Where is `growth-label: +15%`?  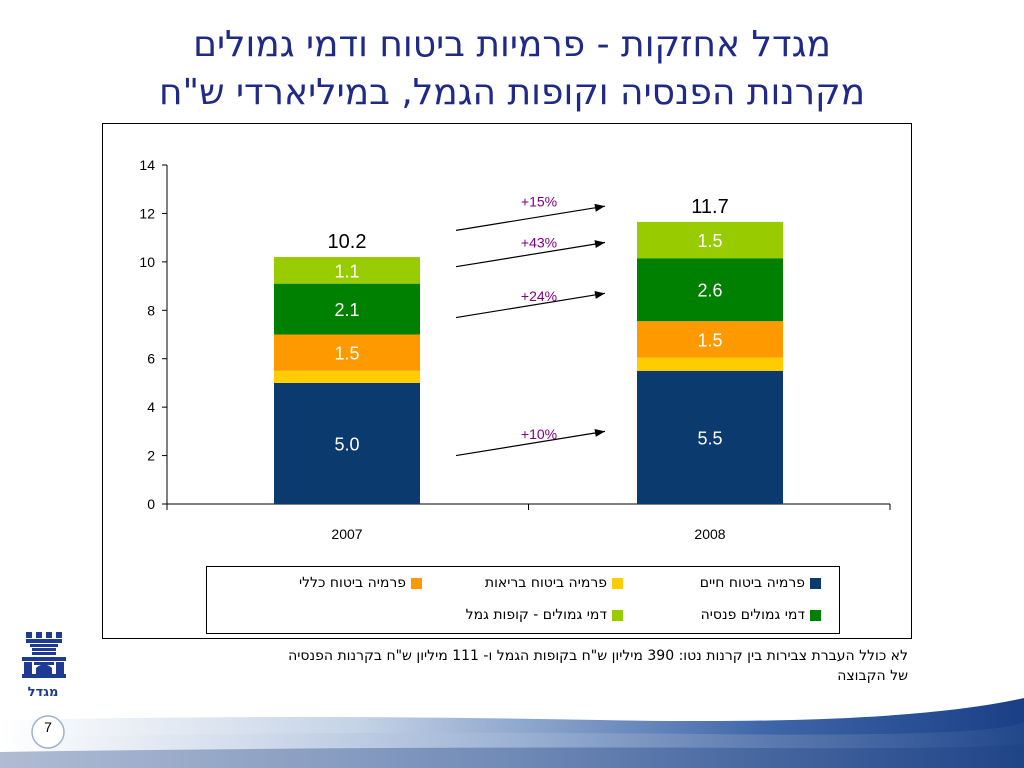 growth-label: +15% is located at coordinates (539, 201).